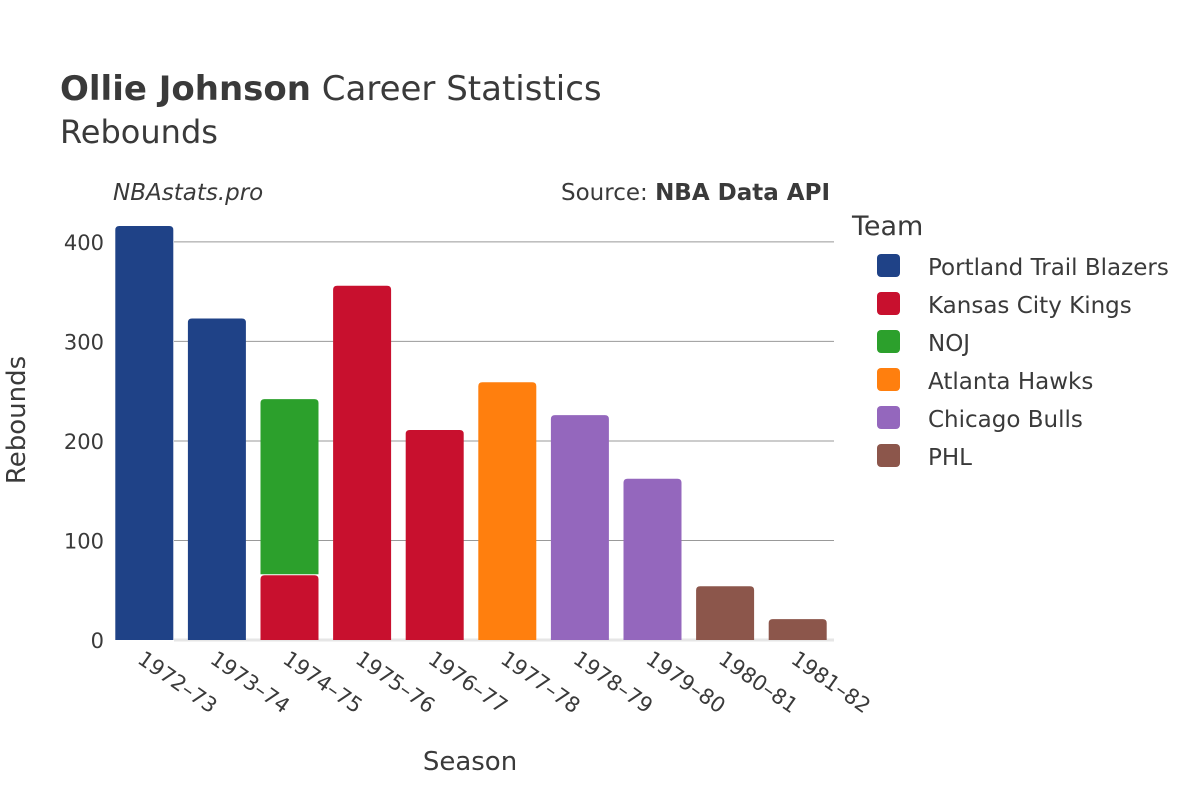  Describe the element at coordinates (97, 641) in the screenshot. I see `y-tick-label: 0` at that location.